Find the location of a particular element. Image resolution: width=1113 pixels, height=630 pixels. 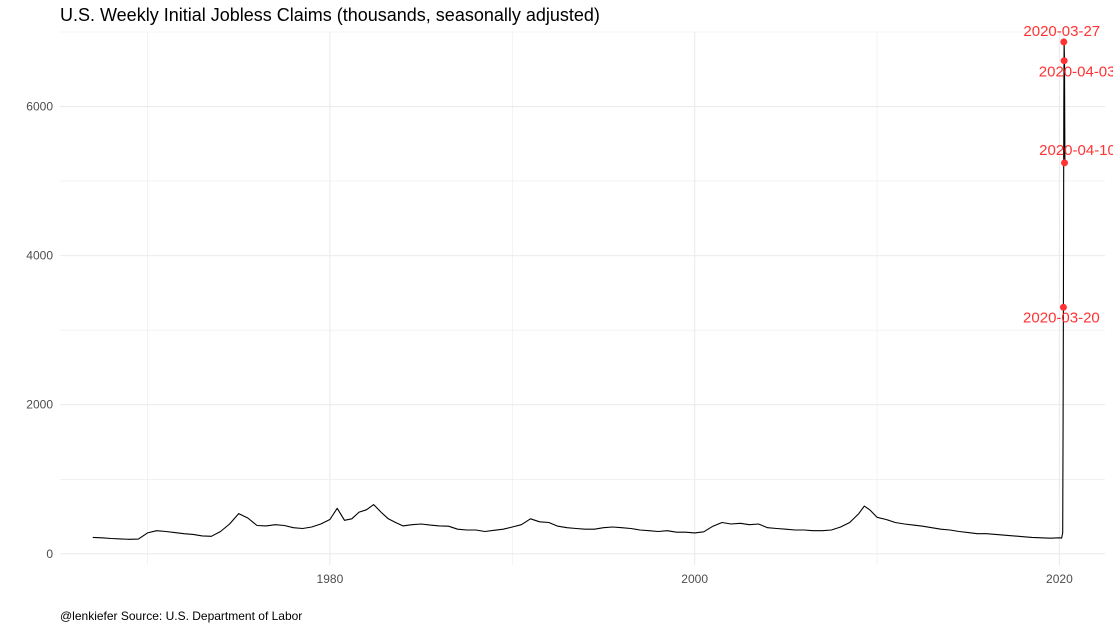

x-tick-label: 2000 is located at coordinates (694, 579).